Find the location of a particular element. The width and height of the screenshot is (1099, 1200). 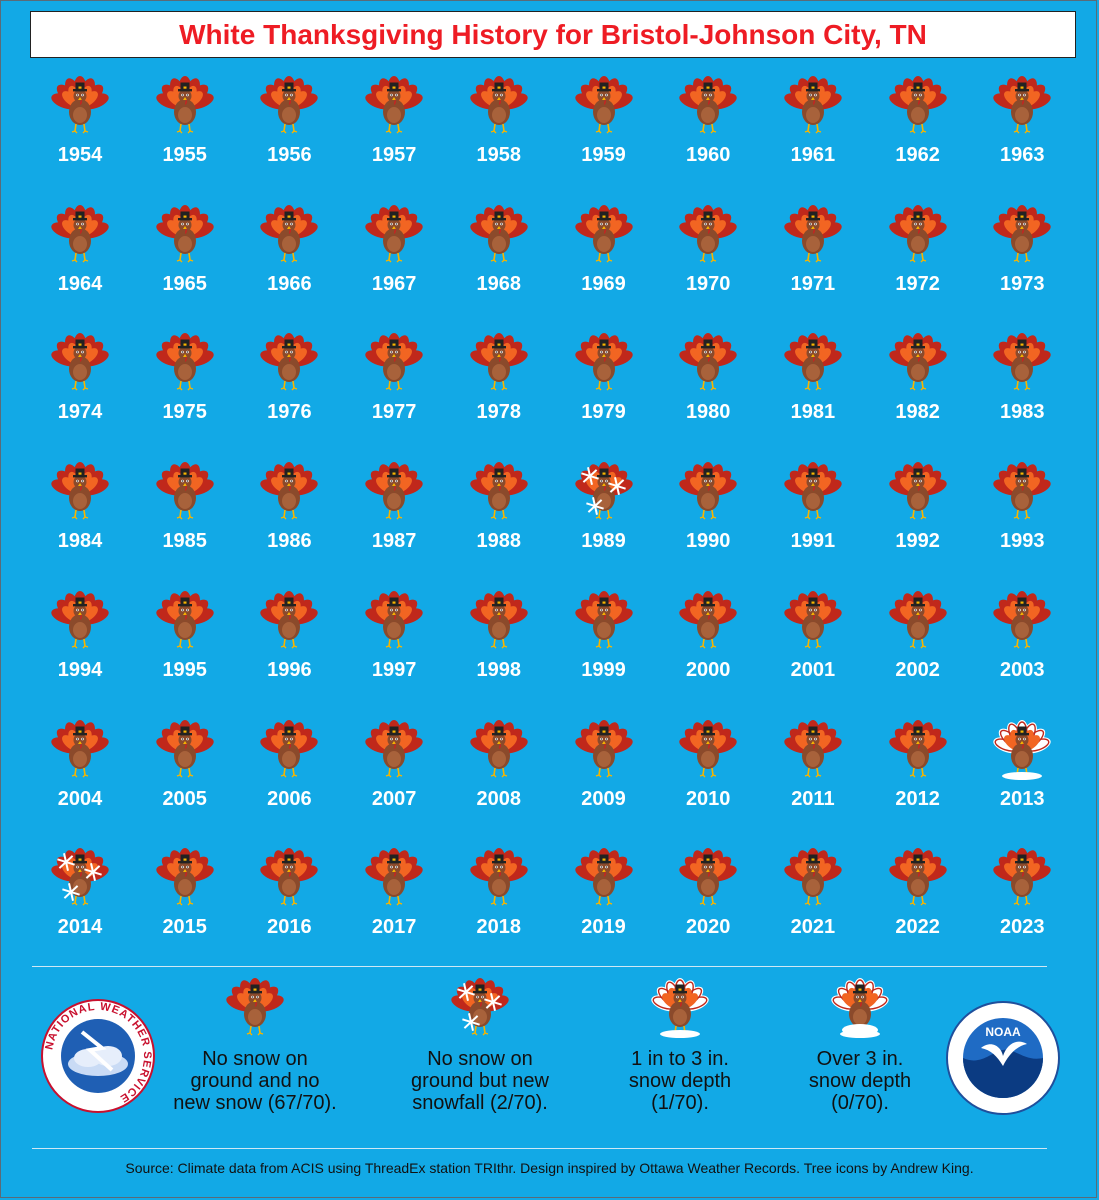

year-cell: 1983 is located at coordinates (1022, 388).